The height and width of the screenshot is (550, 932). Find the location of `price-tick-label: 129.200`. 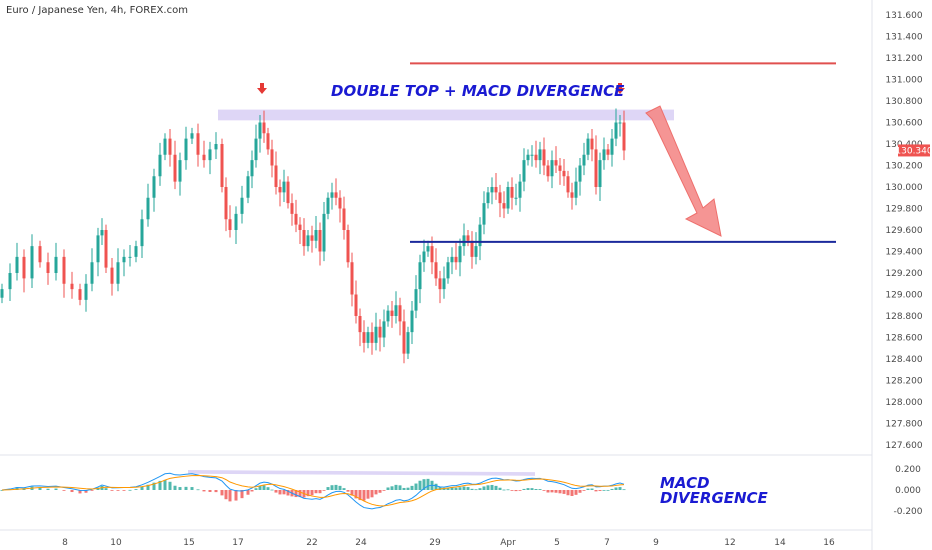

price-tick-label: 129.200 is located at coordinates (903, 274).